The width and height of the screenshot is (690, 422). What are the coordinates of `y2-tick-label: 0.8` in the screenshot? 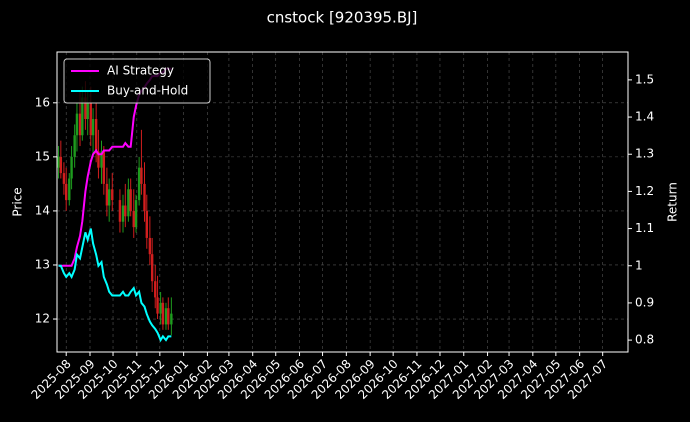 It's located at (644, 340).